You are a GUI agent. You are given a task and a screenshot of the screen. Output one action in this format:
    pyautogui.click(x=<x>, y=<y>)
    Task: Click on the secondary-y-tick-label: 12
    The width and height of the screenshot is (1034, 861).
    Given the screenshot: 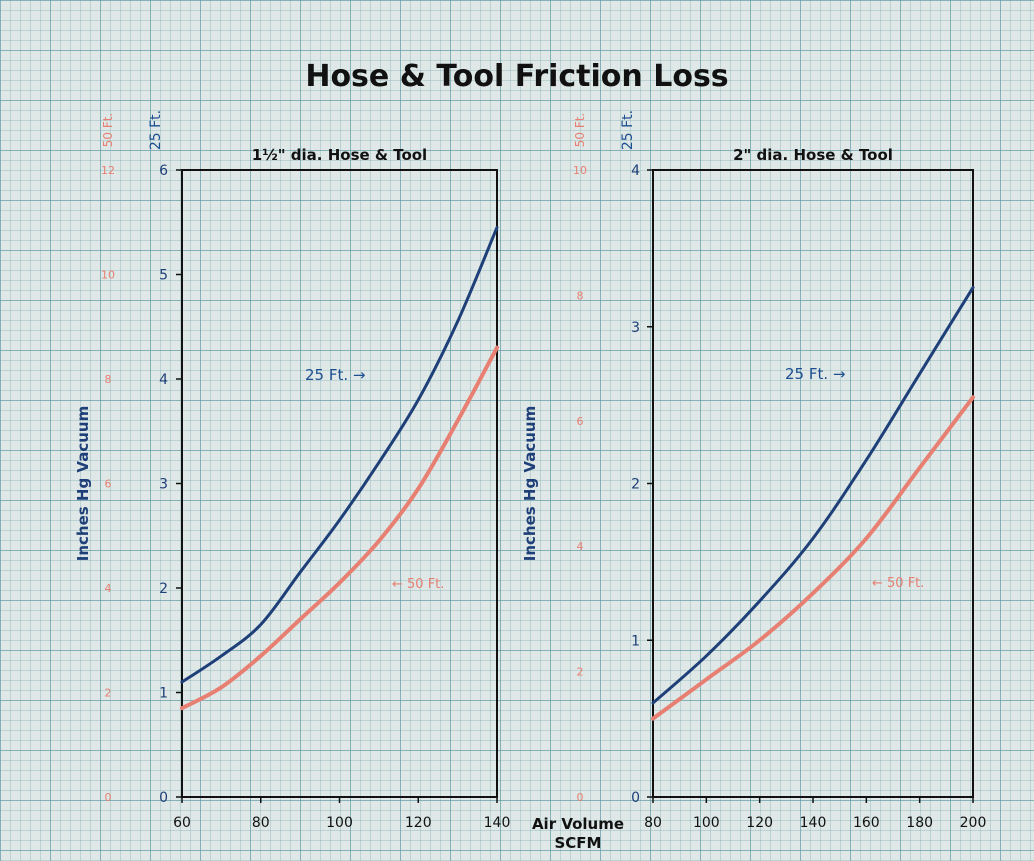 What is the action you would take?
    pyautogui.click(x=108, y=170)
    